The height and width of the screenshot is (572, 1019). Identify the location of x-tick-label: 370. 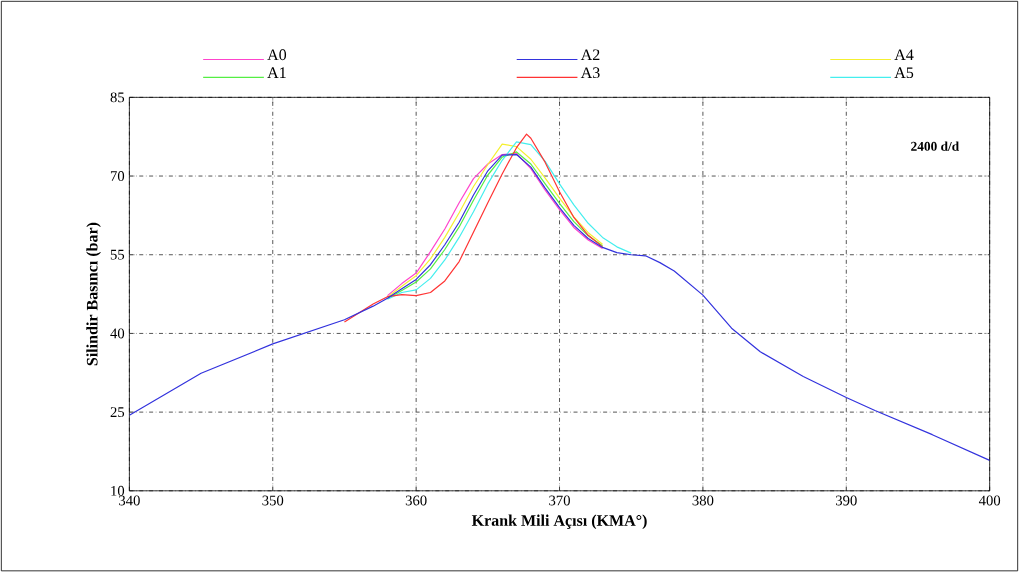
(559, 500).